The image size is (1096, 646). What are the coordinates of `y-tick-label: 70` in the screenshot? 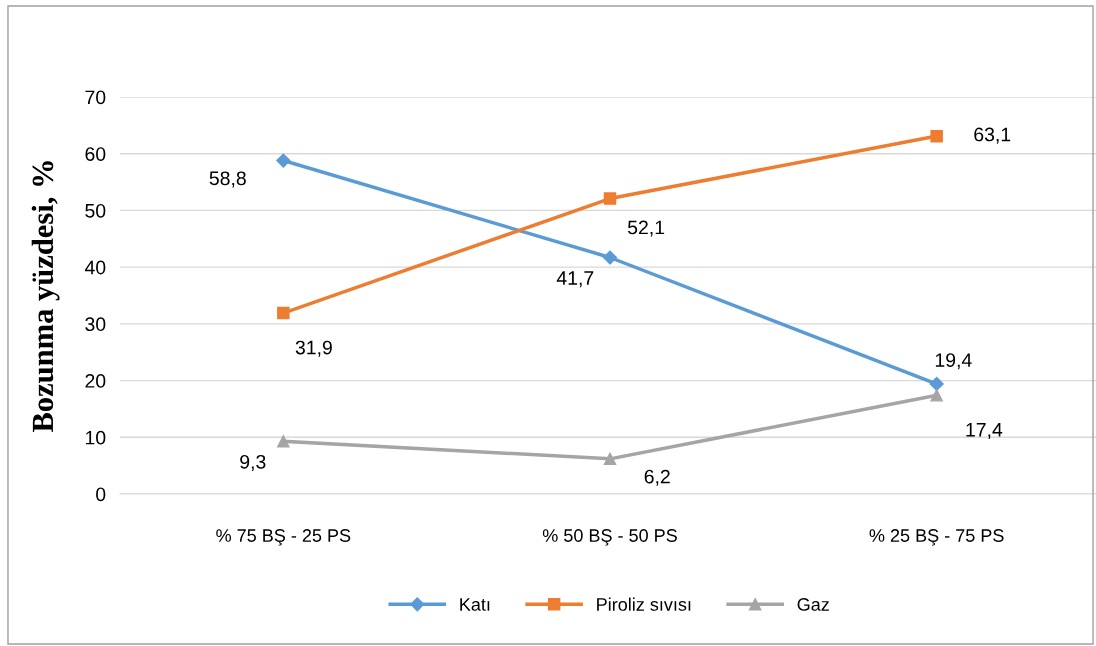 It's located at (95, 97).